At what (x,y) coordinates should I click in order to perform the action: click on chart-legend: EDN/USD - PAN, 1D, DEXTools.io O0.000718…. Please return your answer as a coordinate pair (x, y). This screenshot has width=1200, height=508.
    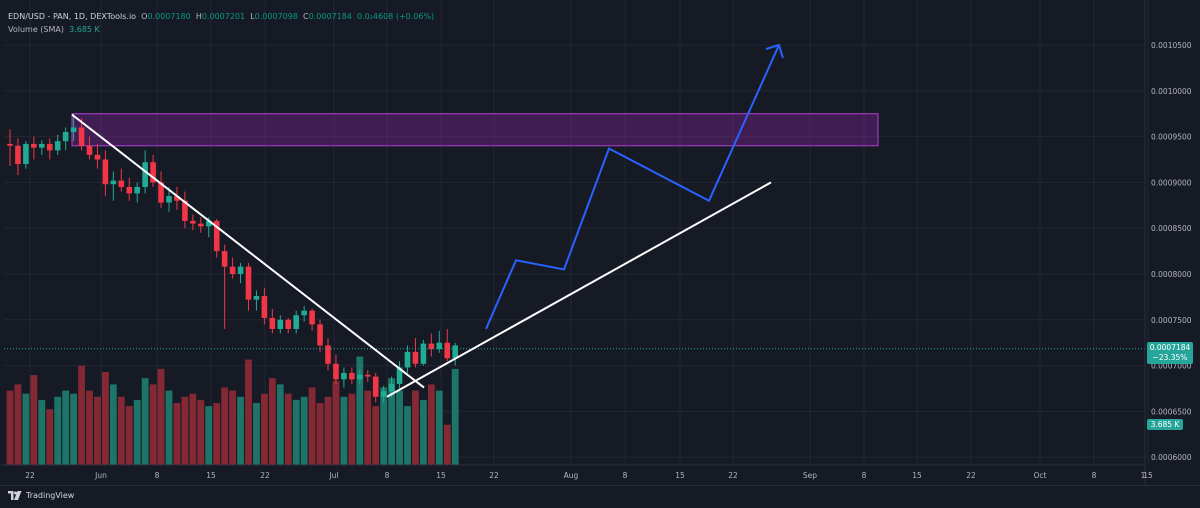
    Looking at the image, I should click on (221, 23).